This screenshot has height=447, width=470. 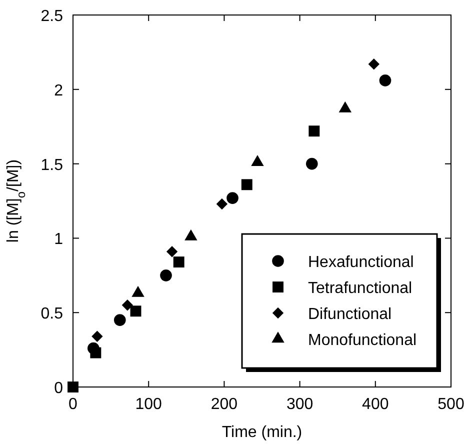 I want to click on legend-label: Difunctional, so click(x=350, y=314).